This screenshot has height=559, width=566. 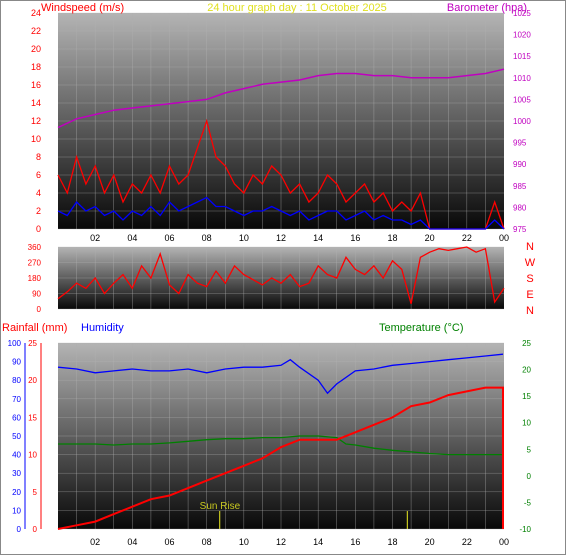 I want to click on rain-hour-ticks: 02 04 06 08 10 12 14 16 18 20 22 00, so click(x=299, y=542).